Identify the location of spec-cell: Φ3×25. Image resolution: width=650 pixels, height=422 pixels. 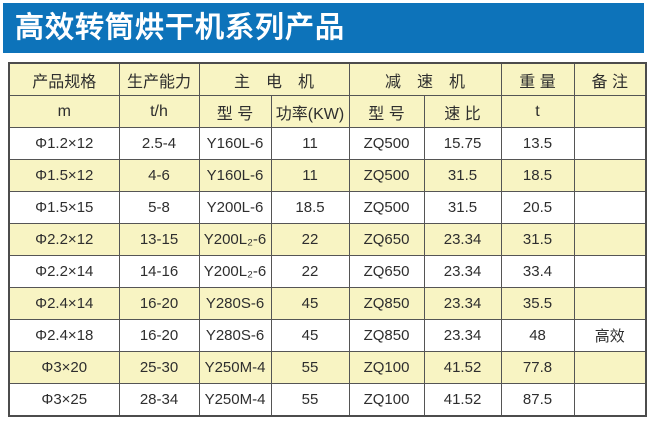
(64, 400).